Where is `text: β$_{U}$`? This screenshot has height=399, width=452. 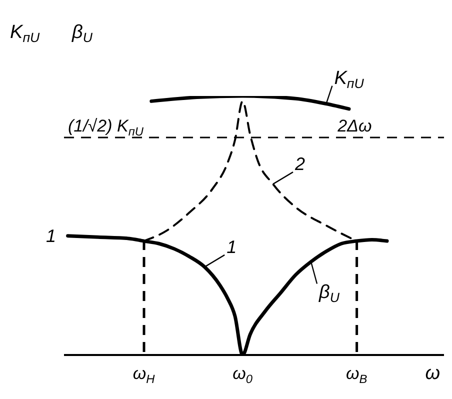
text: β$_{U}$ is located at coordinates (82, 33).